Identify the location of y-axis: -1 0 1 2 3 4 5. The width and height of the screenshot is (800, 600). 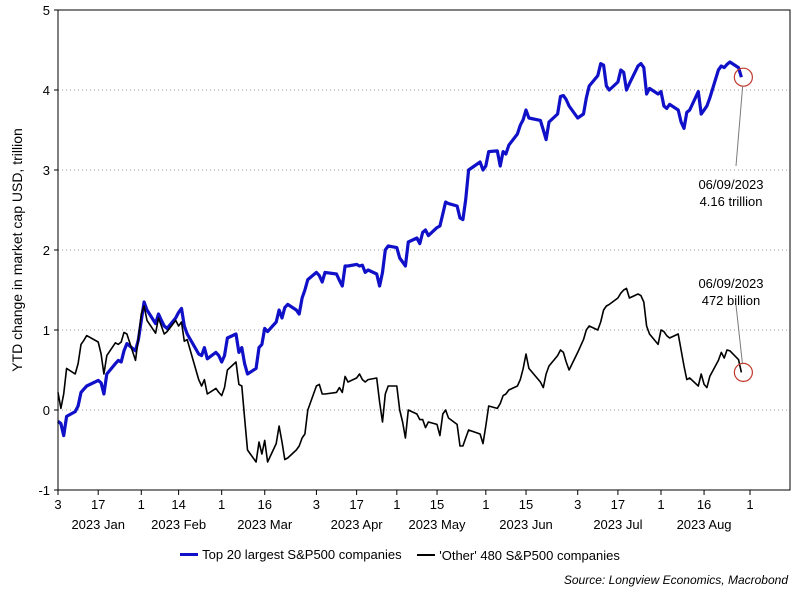
(48, 250).